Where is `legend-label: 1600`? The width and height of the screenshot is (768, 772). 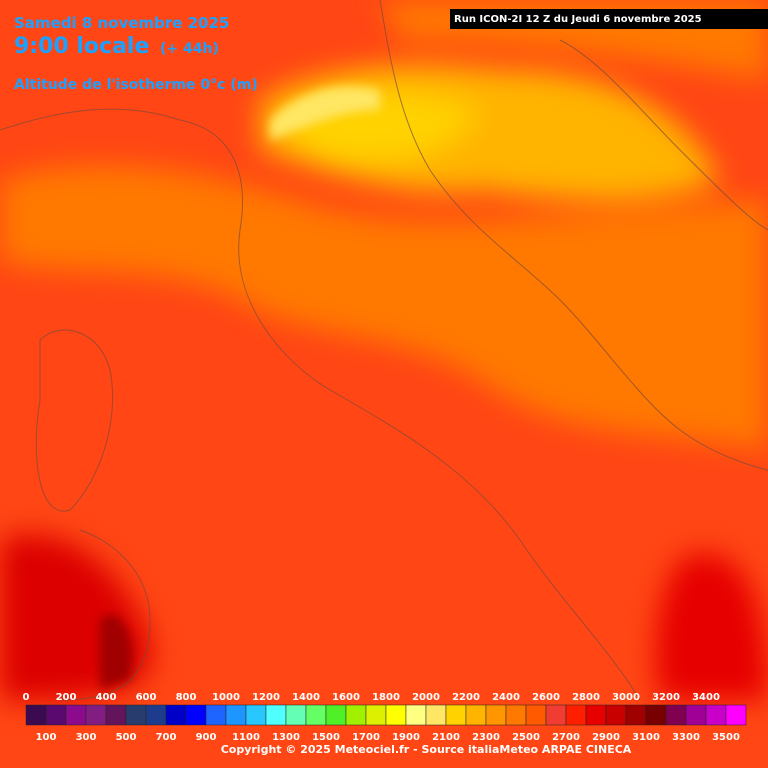 legend-label: 1600 is located at coordinates (346, 697).